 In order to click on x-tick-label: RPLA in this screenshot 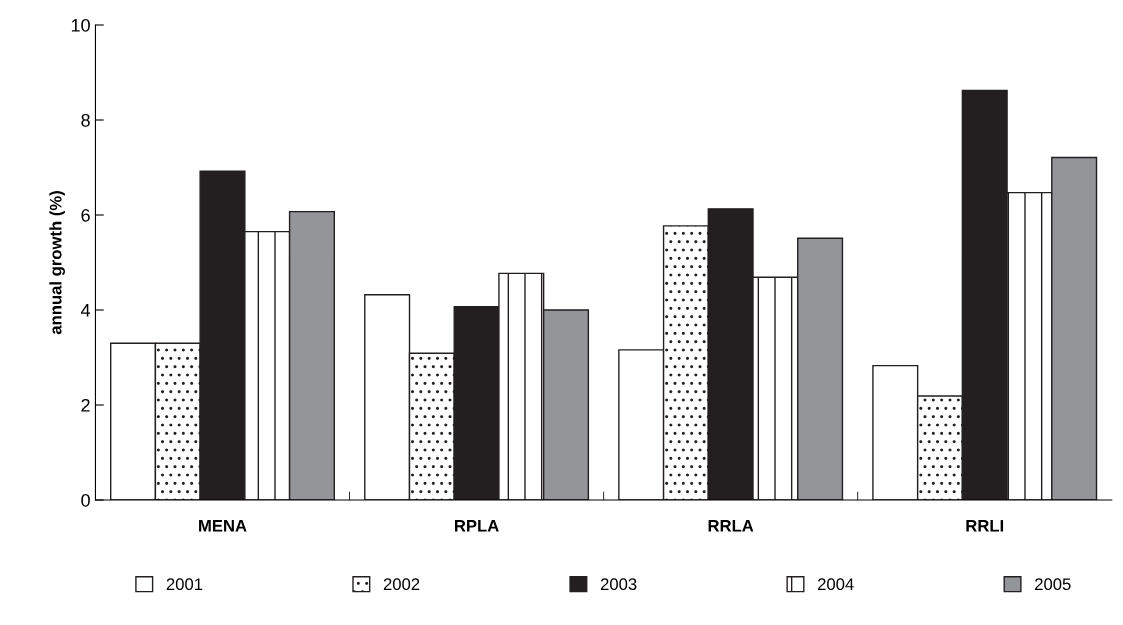, I will do `click(477, 526)`.